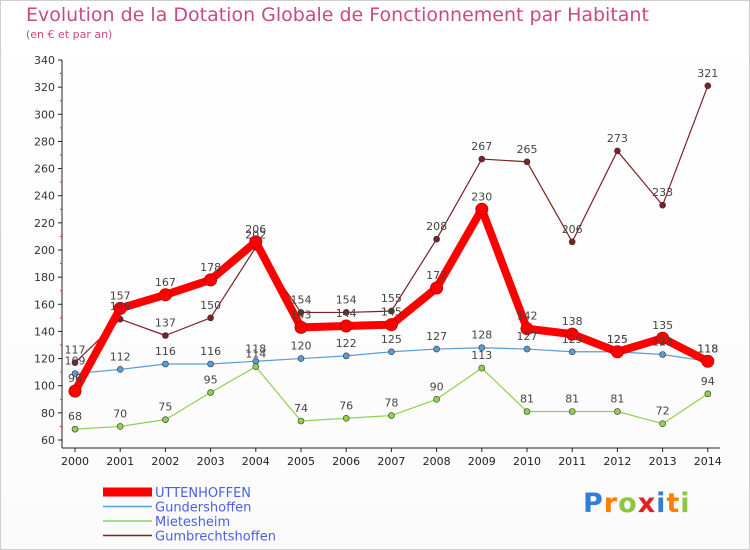 This screenshot has height=550, width=750. Describe the element at coordinates (707, 348) in the screenshot. I see `data-label: 118` at that location.